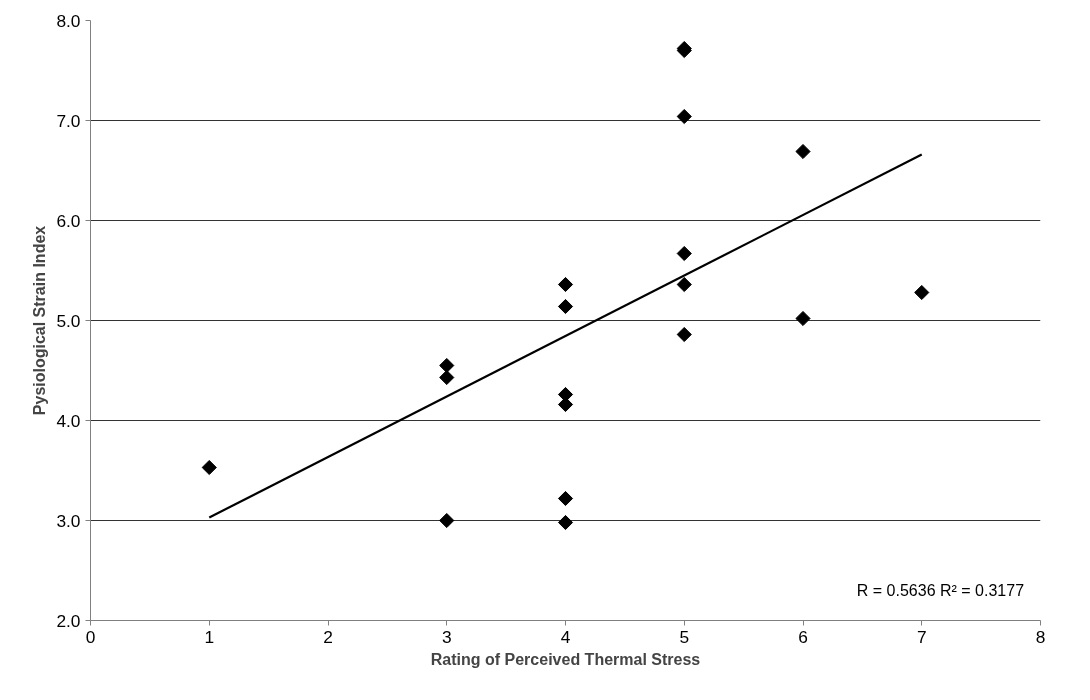 The height and width of the screenshot is (700, 1090). What do you see at coordinates (940, 590) in the screenshot?
I see `annotation: R = 0.5636 R² = 0.3177` at bounding box center [940, 590].